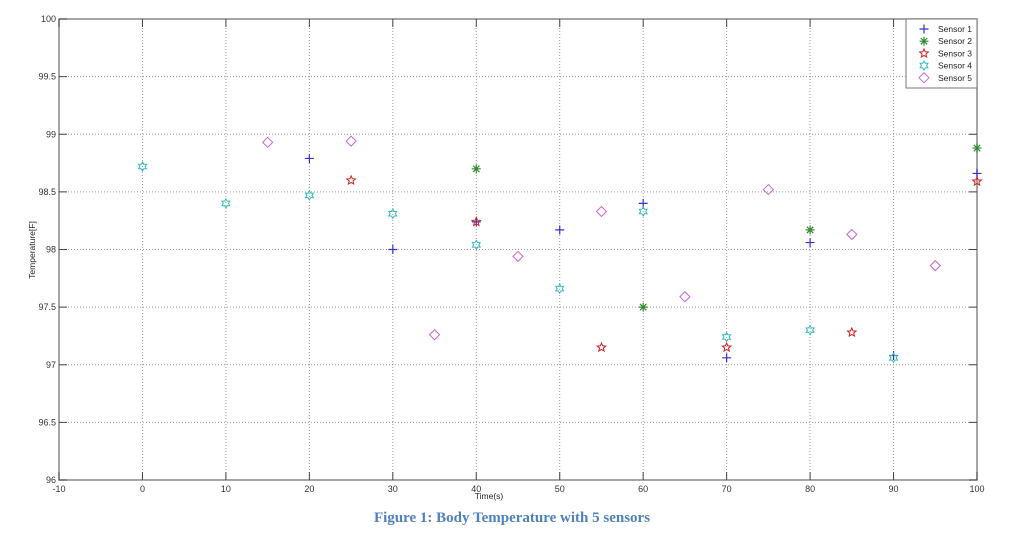  Describe the element at coordinates (51, 250) in the screenshot. I see `y-tick-label: 98` at that location.